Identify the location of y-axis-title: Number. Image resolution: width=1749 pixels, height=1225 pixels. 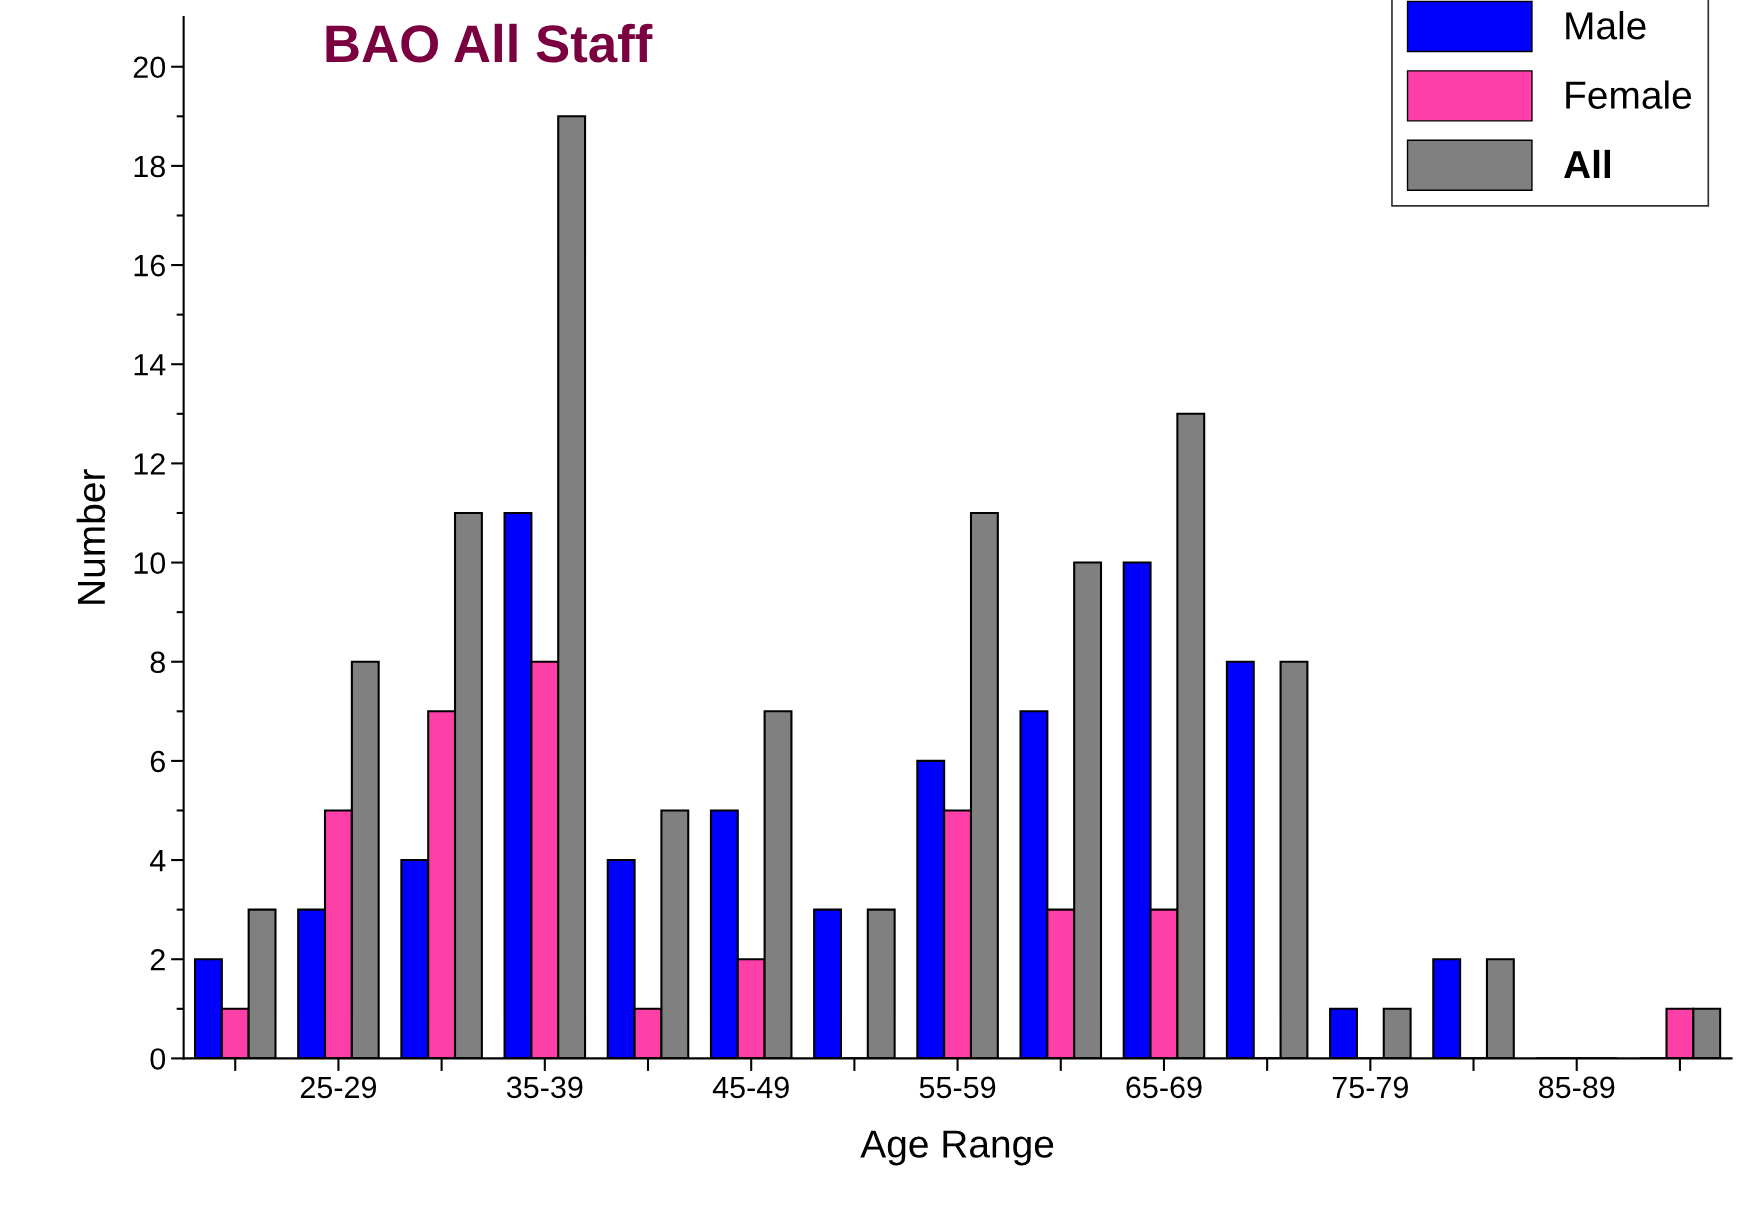
(91, 536).